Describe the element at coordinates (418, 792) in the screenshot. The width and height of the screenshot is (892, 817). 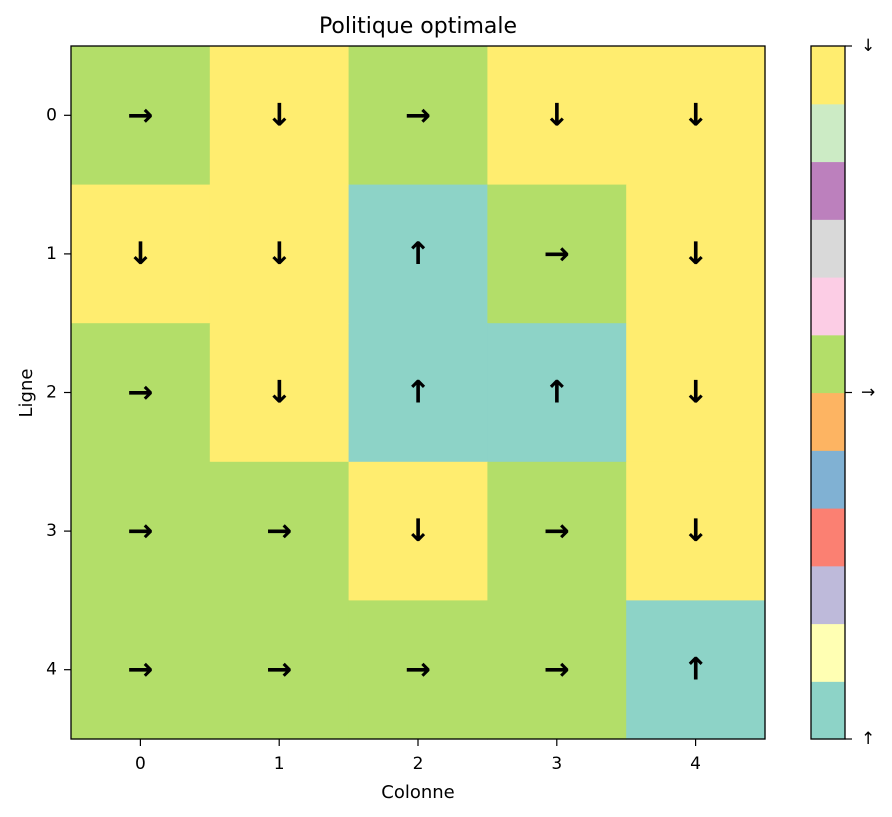
I see `x-axis-label: Colonne` at that location.